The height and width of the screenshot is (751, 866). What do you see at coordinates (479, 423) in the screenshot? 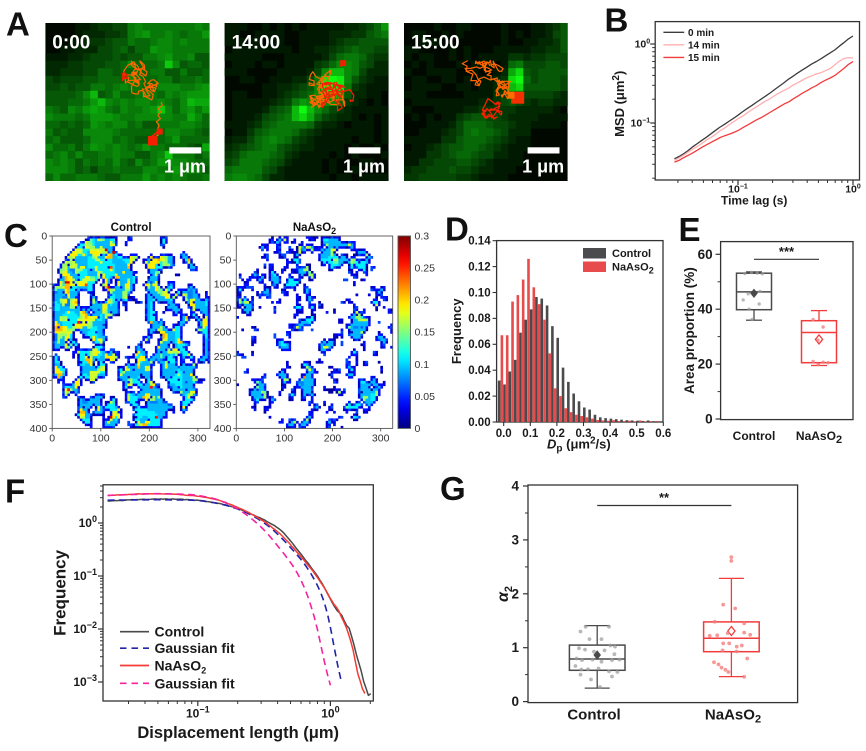
I see `svg-text: 0.00` at bounding box center [479, 423].